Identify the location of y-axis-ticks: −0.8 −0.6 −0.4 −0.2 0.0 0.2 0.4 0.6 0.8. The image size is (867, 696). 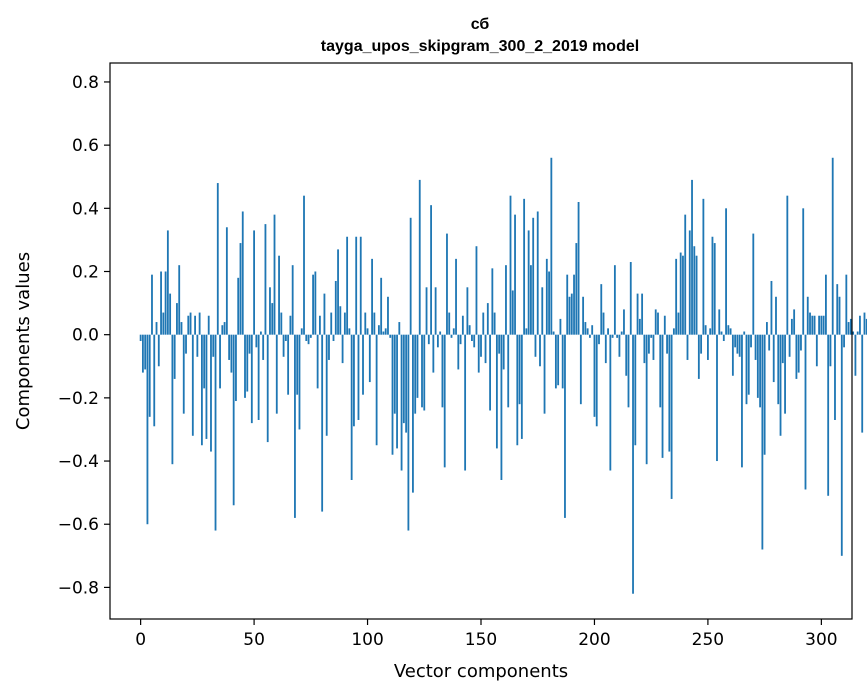
(84, 335).